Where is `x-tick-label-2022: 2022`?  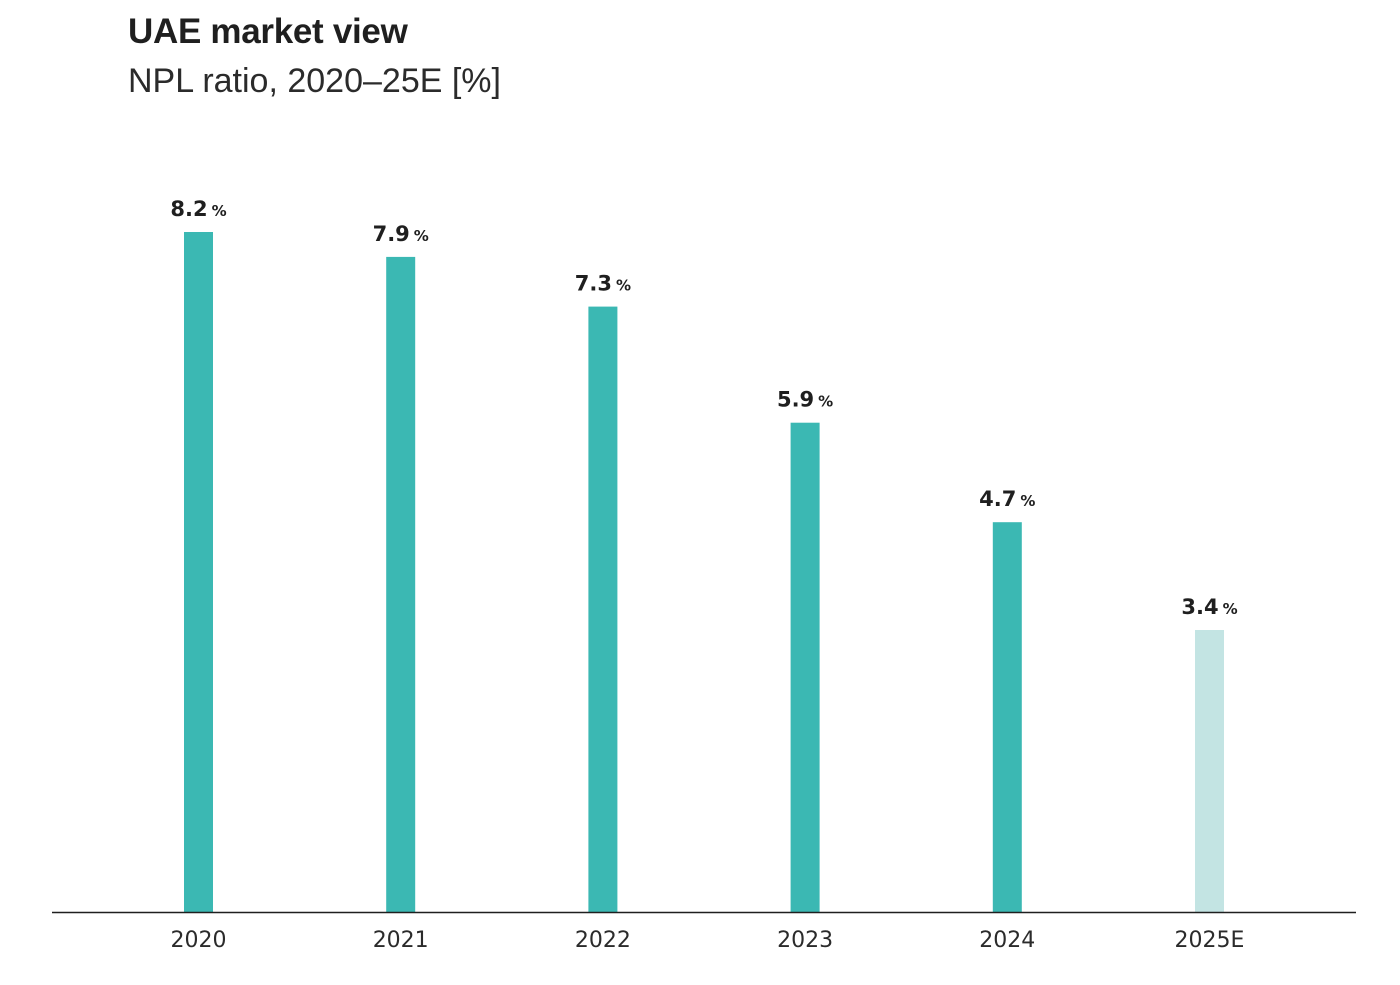 x-tick-label-2022: 2022 is located at coordinates (603, 940).